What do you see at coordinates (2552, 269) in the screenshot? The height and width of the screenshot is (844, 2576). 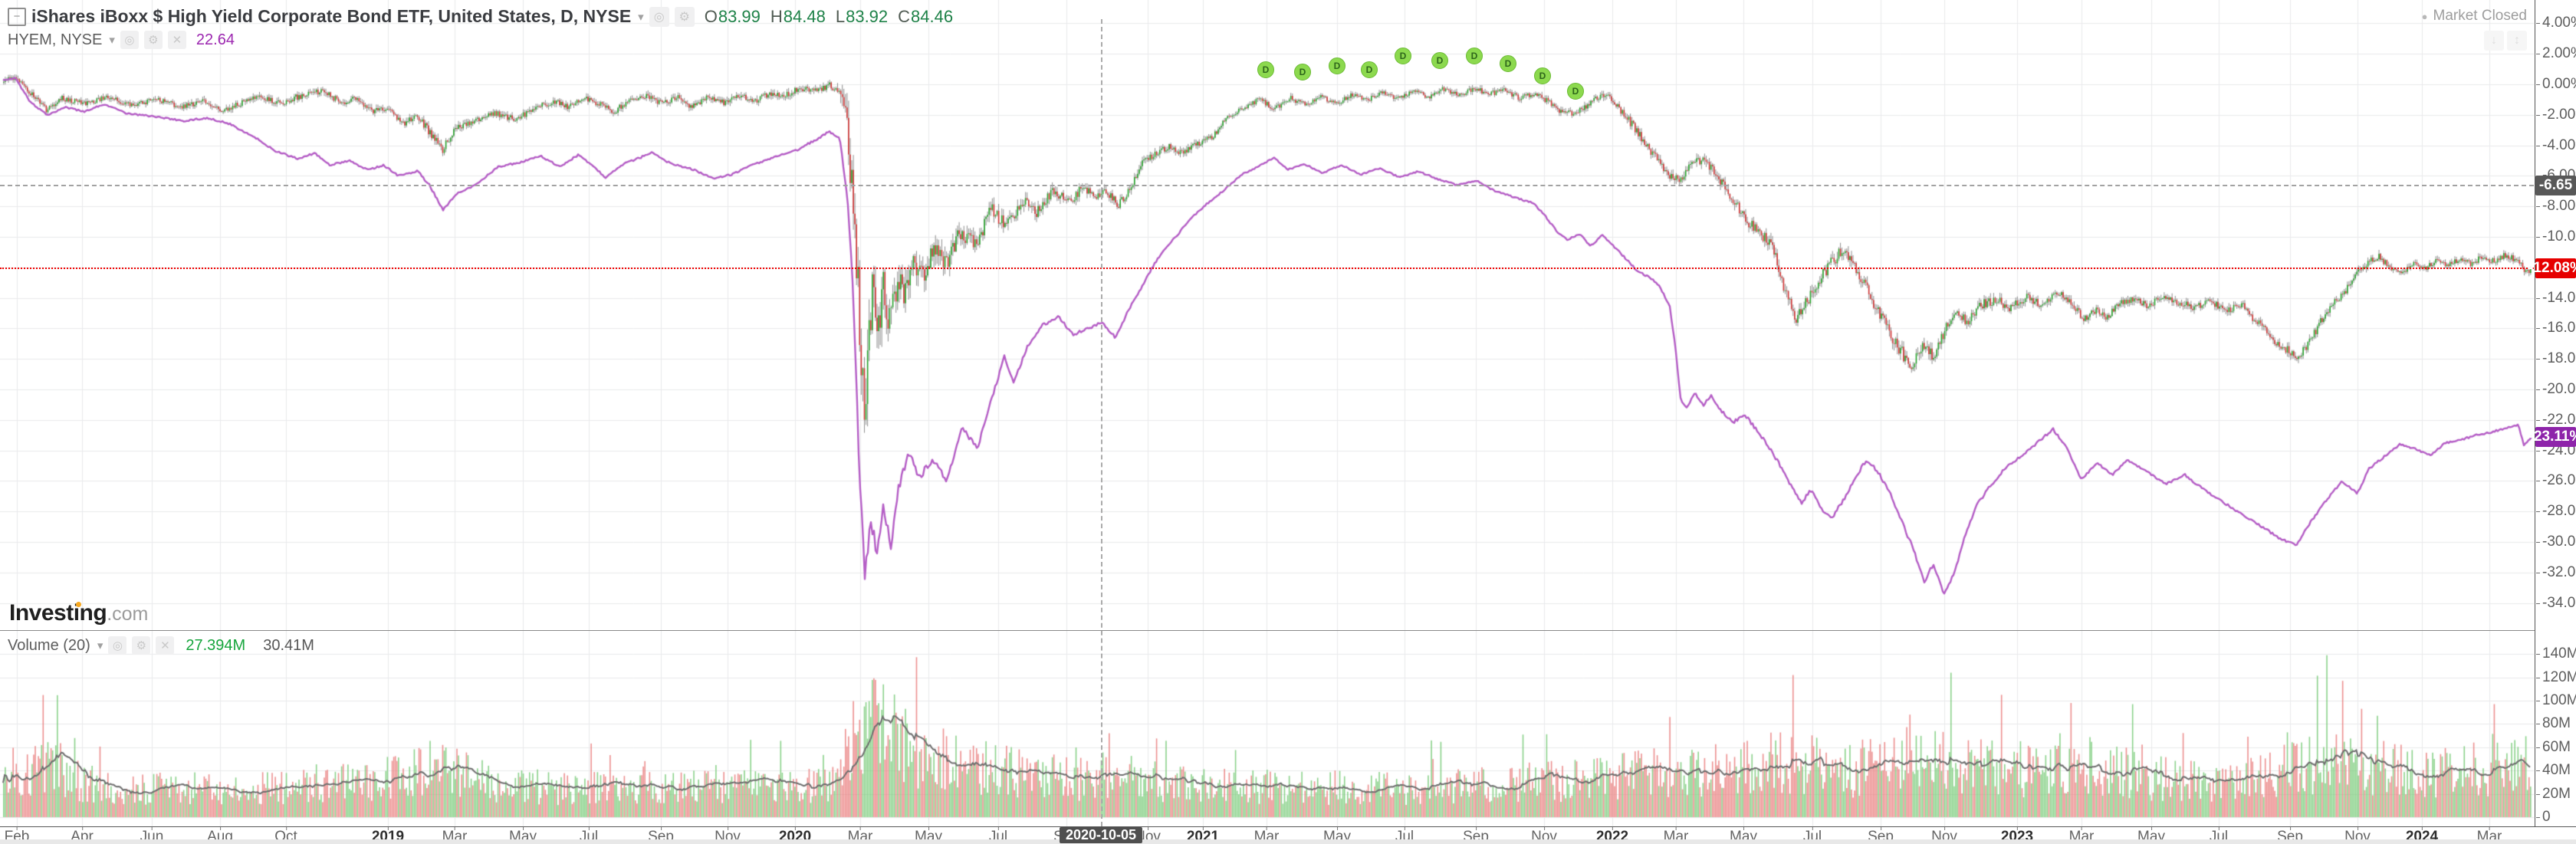 I see `last-price-badge: -12.08%` at bounding box center [2552, 269].